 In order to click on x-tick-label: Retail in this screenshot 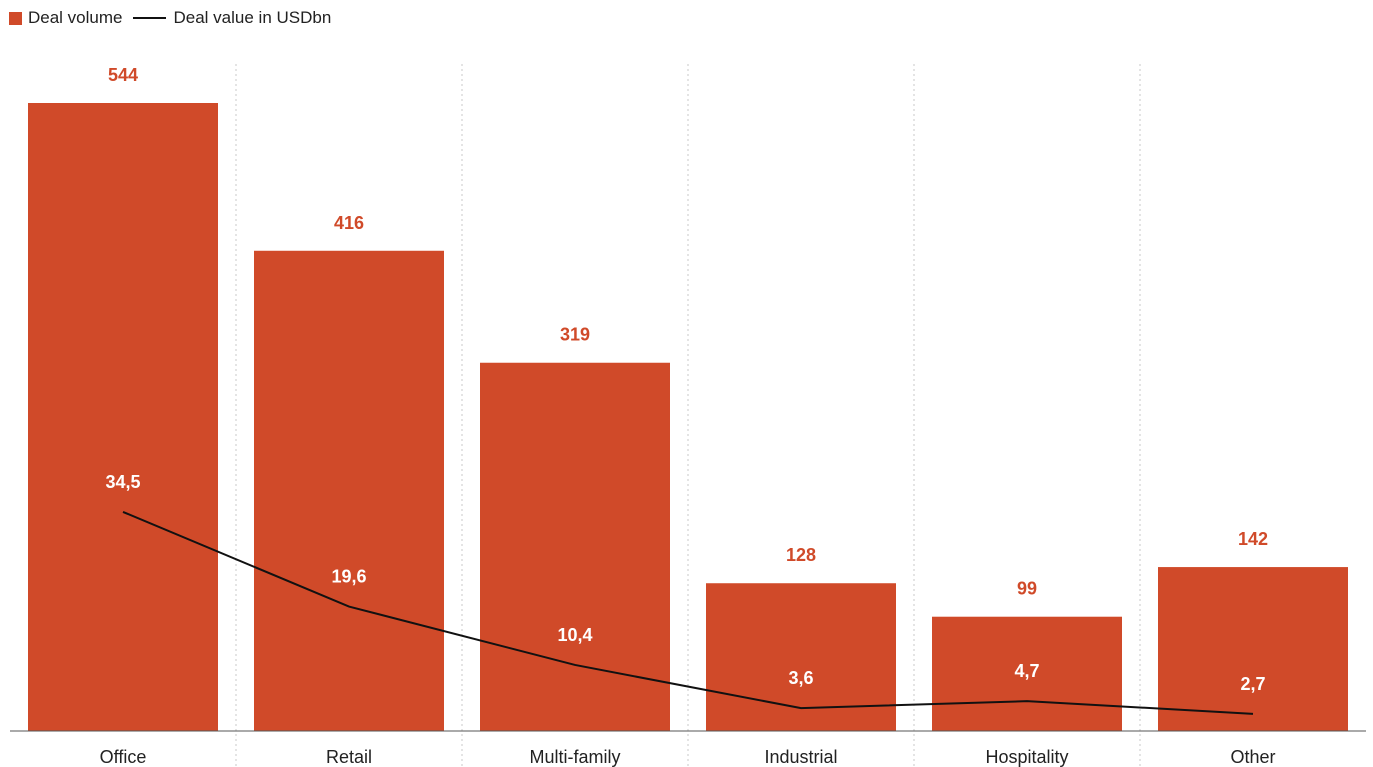, I will do `click(349, 757)`.